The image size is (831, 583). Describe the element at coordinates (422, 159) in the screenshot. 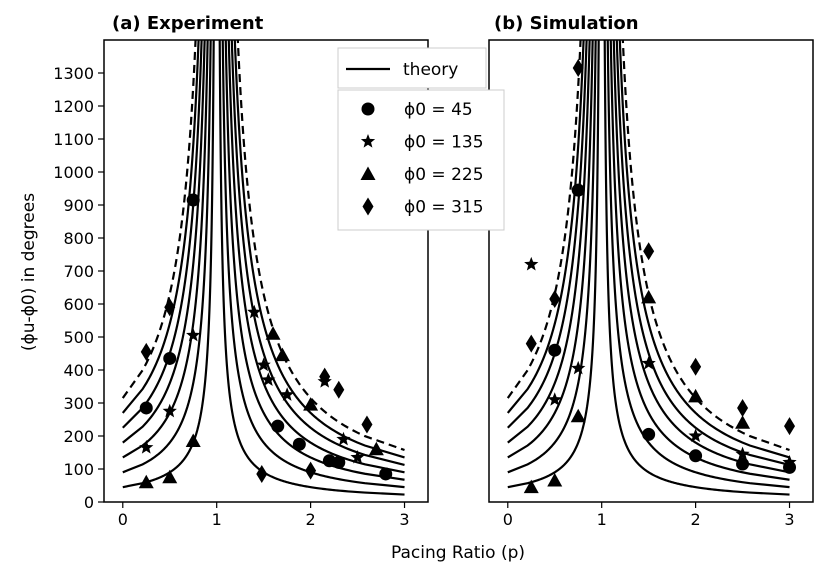

I see `legend-marker-list: ϕ0 = 45 ϕ0 = 135 ϕ0 = 225 ϕ0 = 315` at that location.